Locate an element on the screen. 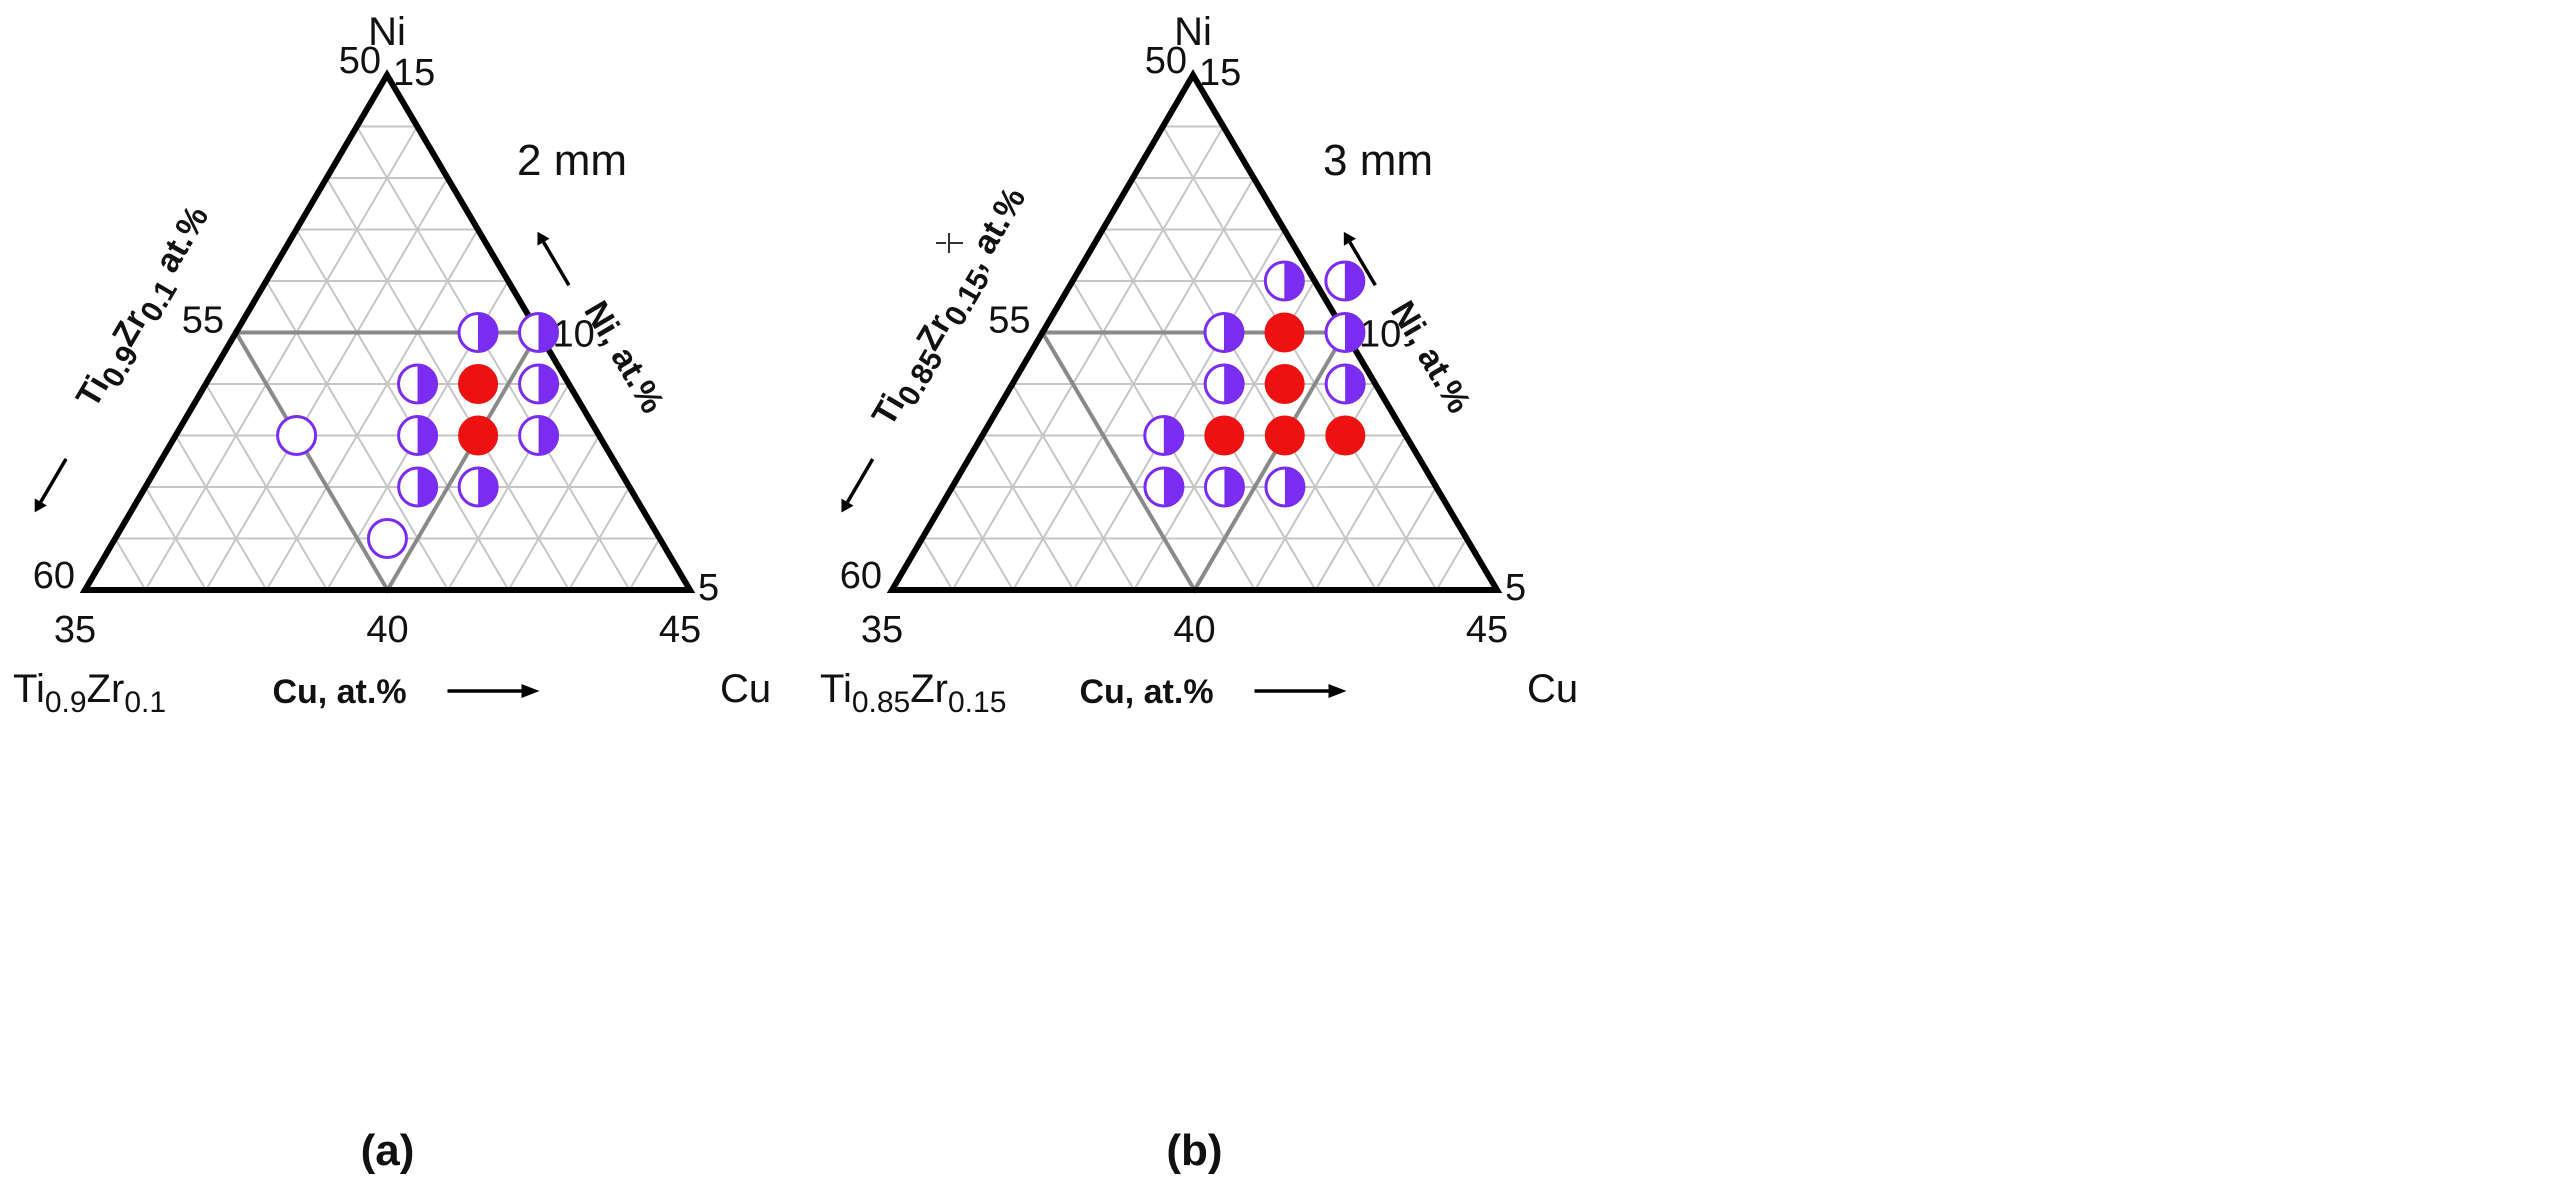  corner-label-ni: Ni is located at coordinates (387, 32).